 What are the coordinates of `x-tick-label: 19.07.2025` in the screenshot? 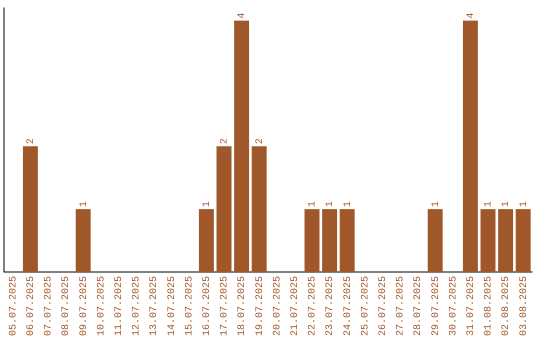 It's located at (260, 306).